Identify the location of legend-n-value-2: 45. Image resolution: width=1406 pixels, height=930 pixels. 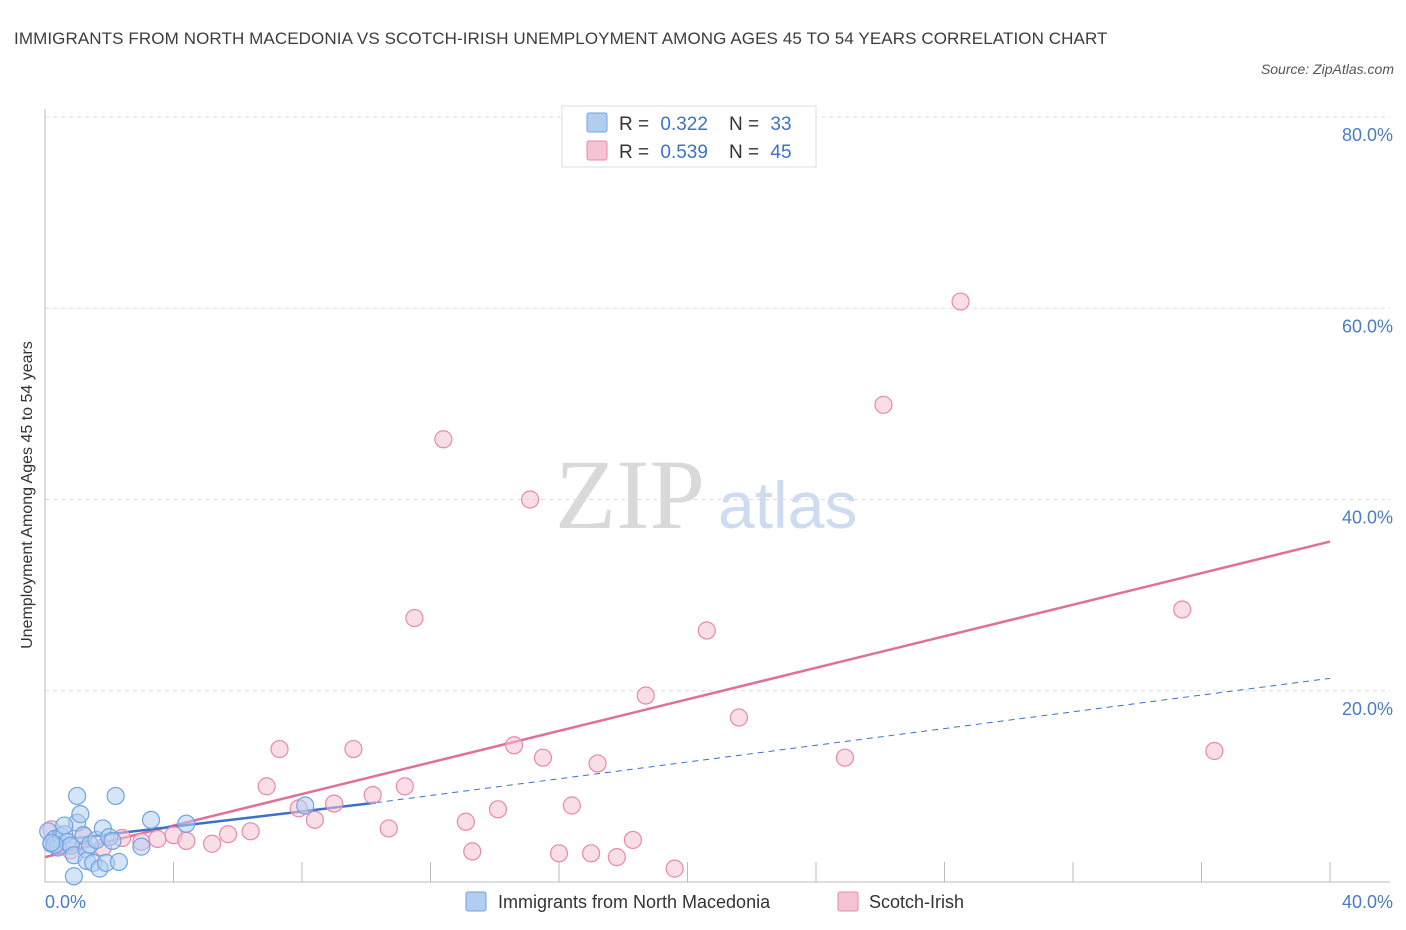
(780, 152).